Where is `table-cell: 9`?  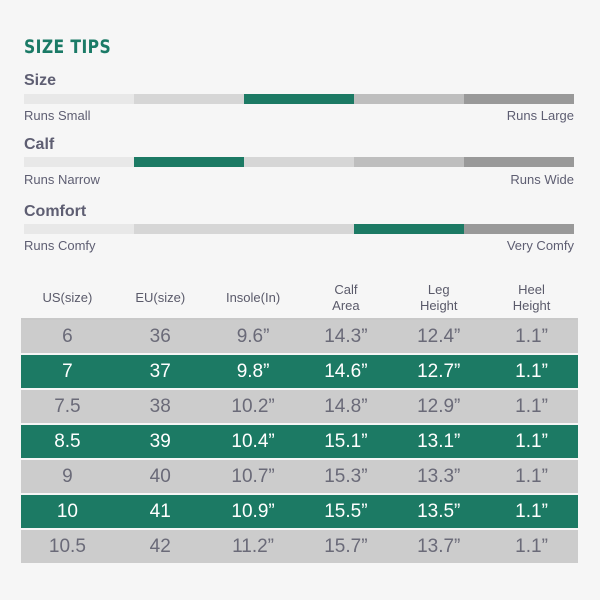 table-cell: 9 is located at coordinates (67, 476).